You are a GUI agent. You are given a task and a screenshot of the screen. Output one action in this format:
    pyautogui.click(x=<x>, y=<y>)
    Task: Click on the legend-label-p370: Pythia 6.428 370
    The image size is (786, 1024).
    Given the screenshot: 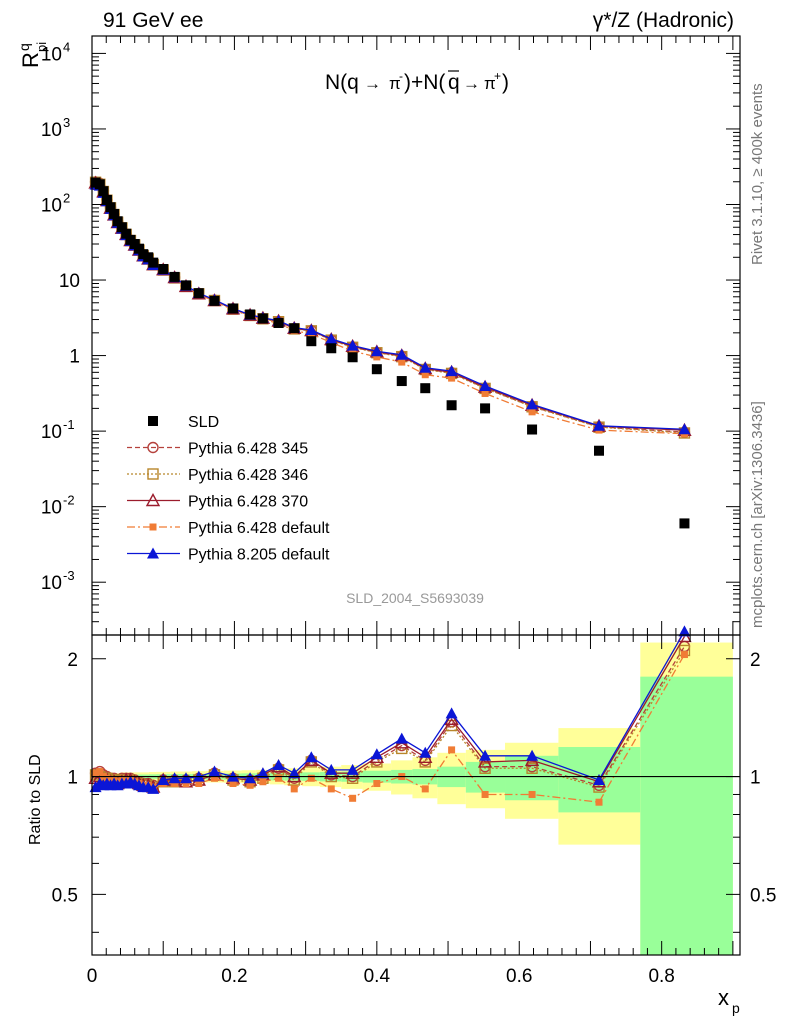 What is the action you would take?
    pyautogui.click(x=248, y=502)
    